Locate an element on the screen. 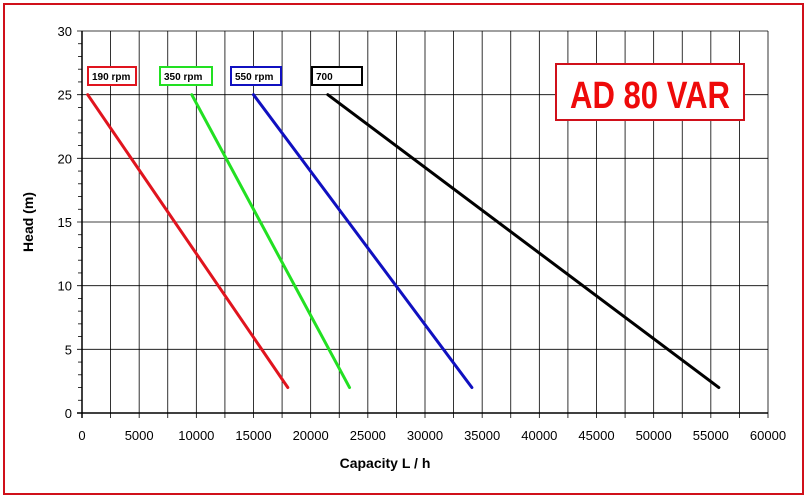 This screenshot has height=500, width=807. y-tick-label: 30 is located at coordinates (65, 31).